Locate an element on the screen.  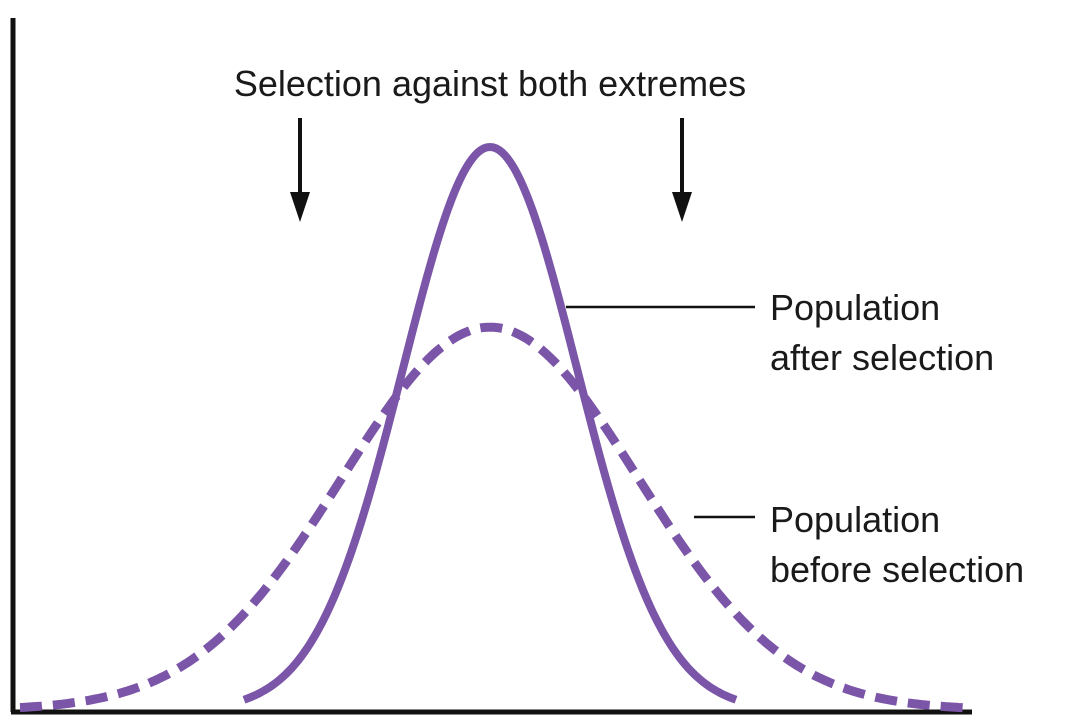
after-selection-label-line2: after selection is located at coordinates (882, 357).